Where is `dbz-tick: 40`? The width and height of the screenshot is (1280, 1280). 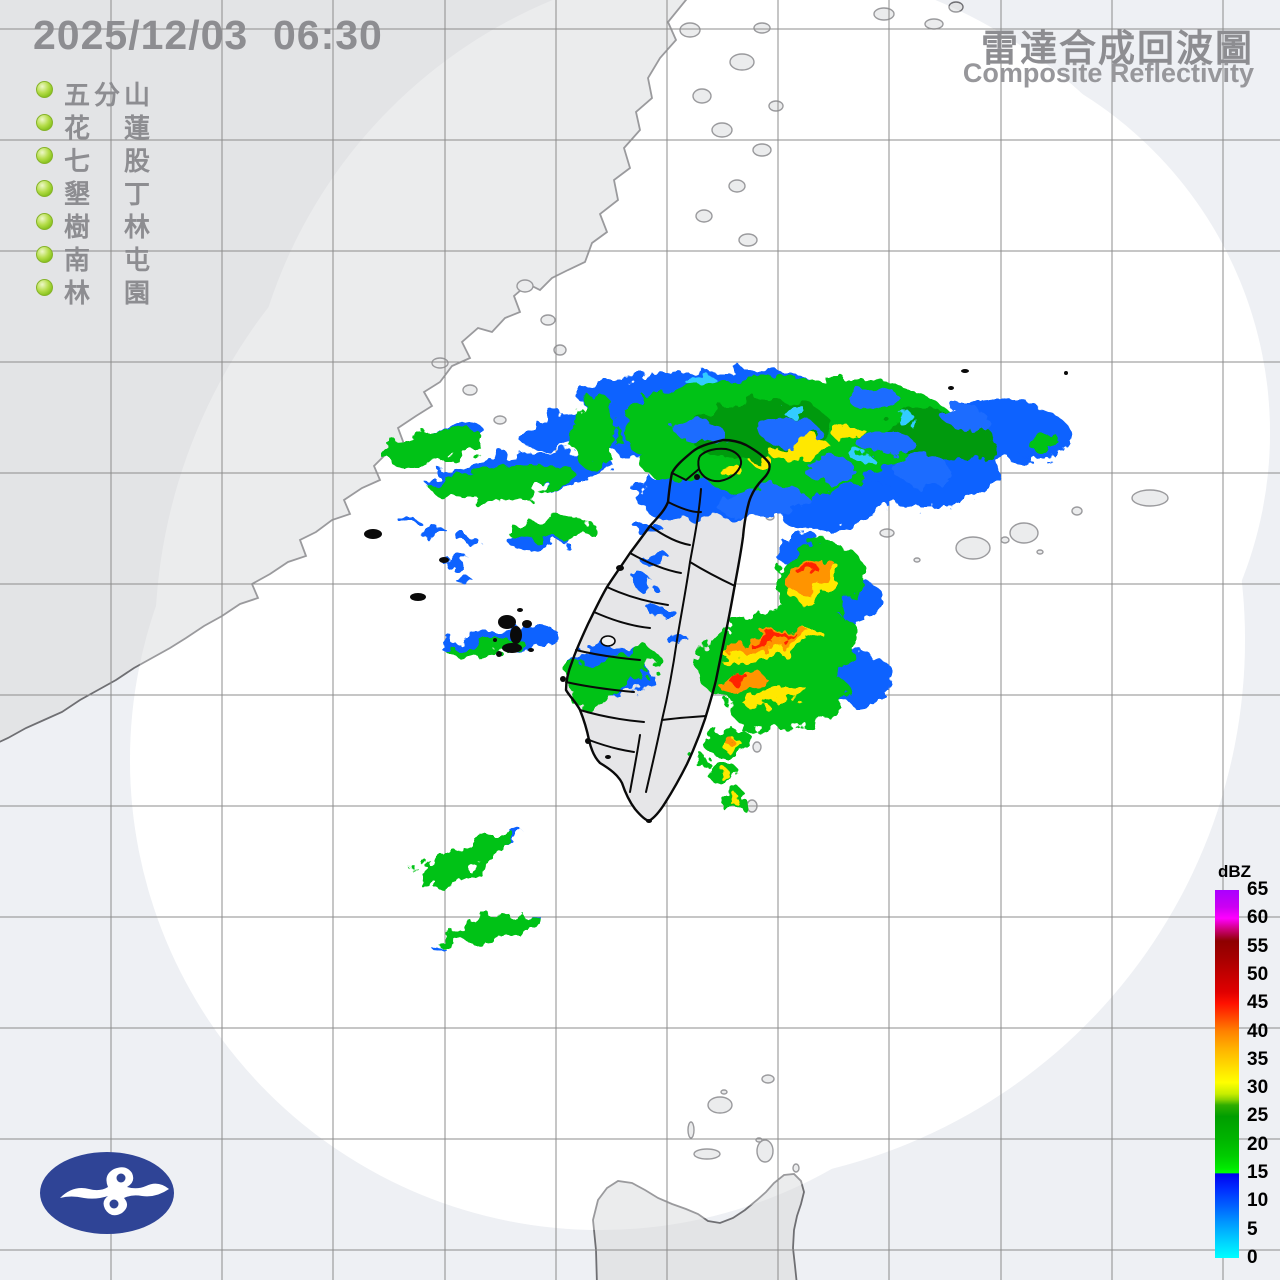 dbz-tick: 40 is located at coordinates (1258, 1031).